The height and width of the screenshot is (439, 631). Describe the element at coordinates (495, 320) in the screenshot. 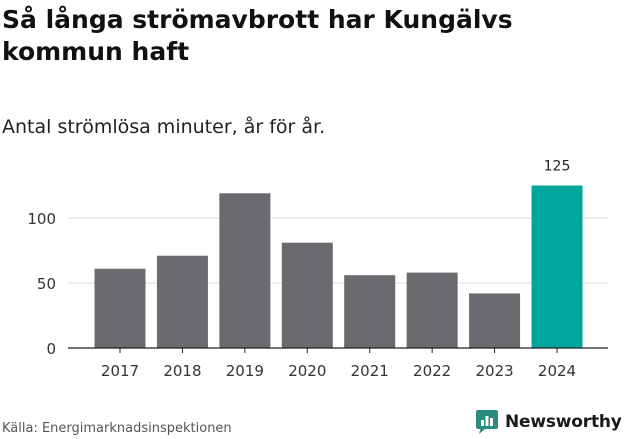

I see `bar-2023` at that location.